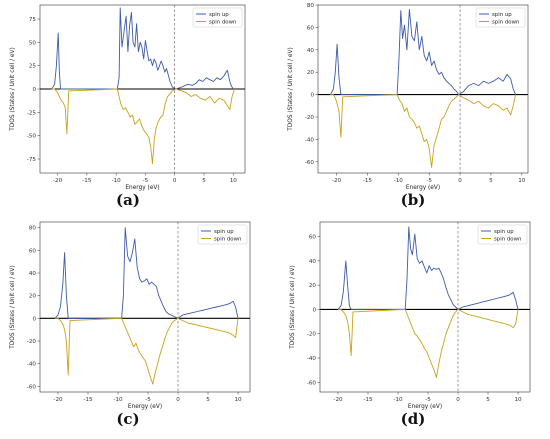 The width and height of the screenshot is (550, 439). What do you see at coordinates (33, 20) in the screenshot?
I see `y-tick-label: 75` at bounding box center [33, 20].